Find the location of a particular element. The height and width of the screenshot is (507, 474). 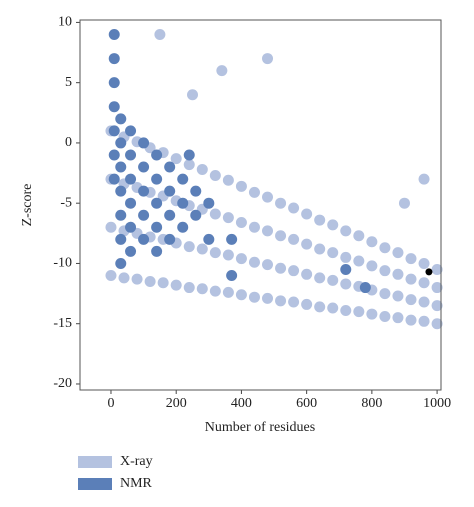

y-tick-label: -20 is located at coordinates (62, 383).